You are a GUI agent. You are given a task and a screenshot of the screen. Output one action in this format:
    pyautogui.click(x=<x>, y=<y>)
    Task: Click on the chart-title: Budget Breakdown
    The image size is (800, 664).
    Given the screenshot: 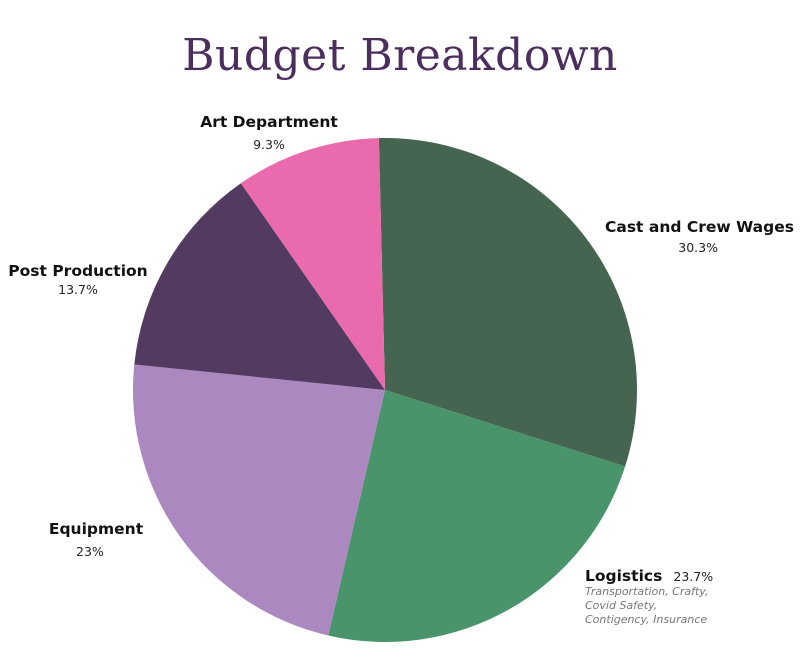 What is the action you would take?
    pyautogui.click(x=400, y=55)
    